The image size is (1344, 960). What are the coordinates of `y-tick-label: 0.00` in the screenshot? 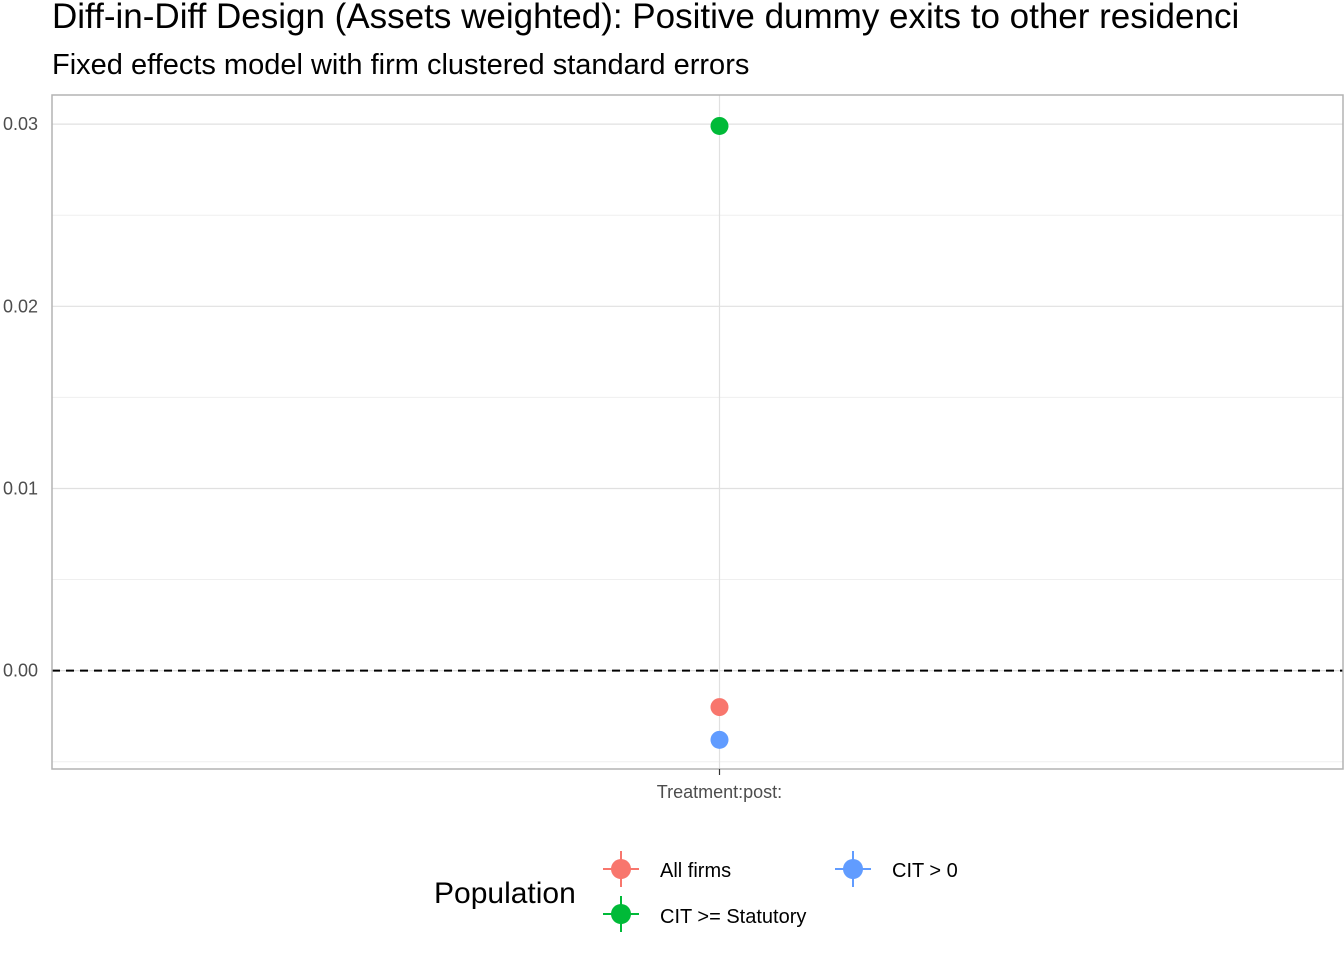 It's located at (20, 671).